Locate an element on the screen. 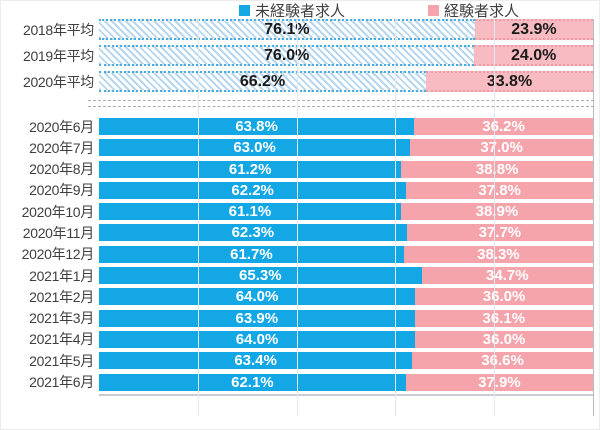  chart-row: 2021年6月 62.1% 37.9% is located at coordinates (300, 382).